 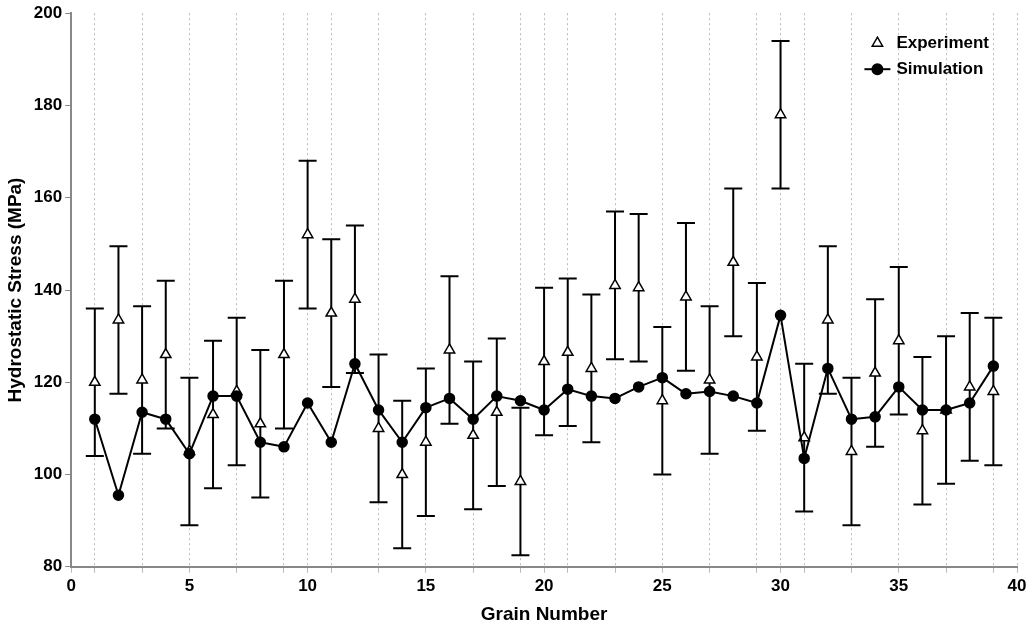 I want to click on x-tick-label: 5, so click(x=189, y=585).